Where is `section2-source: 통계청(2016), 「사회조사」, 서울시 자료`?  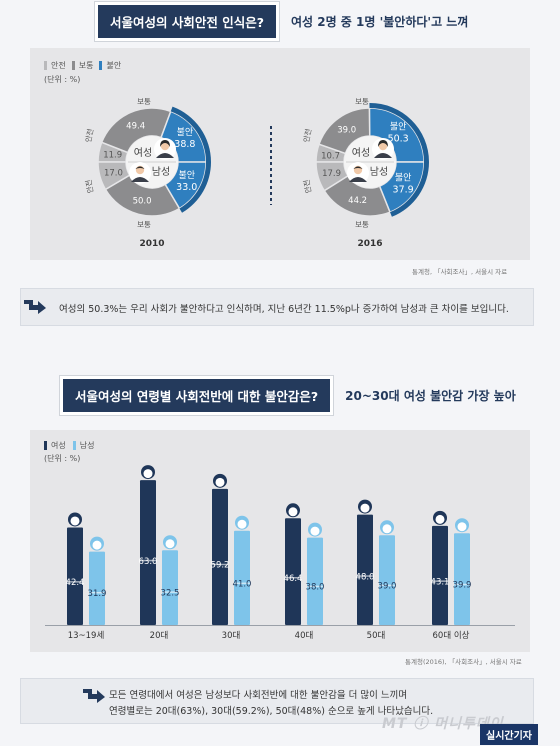 section2-source: 통계청(2016), 「사회조사」, 서울시 자료 is located at coordinates (463, 662).